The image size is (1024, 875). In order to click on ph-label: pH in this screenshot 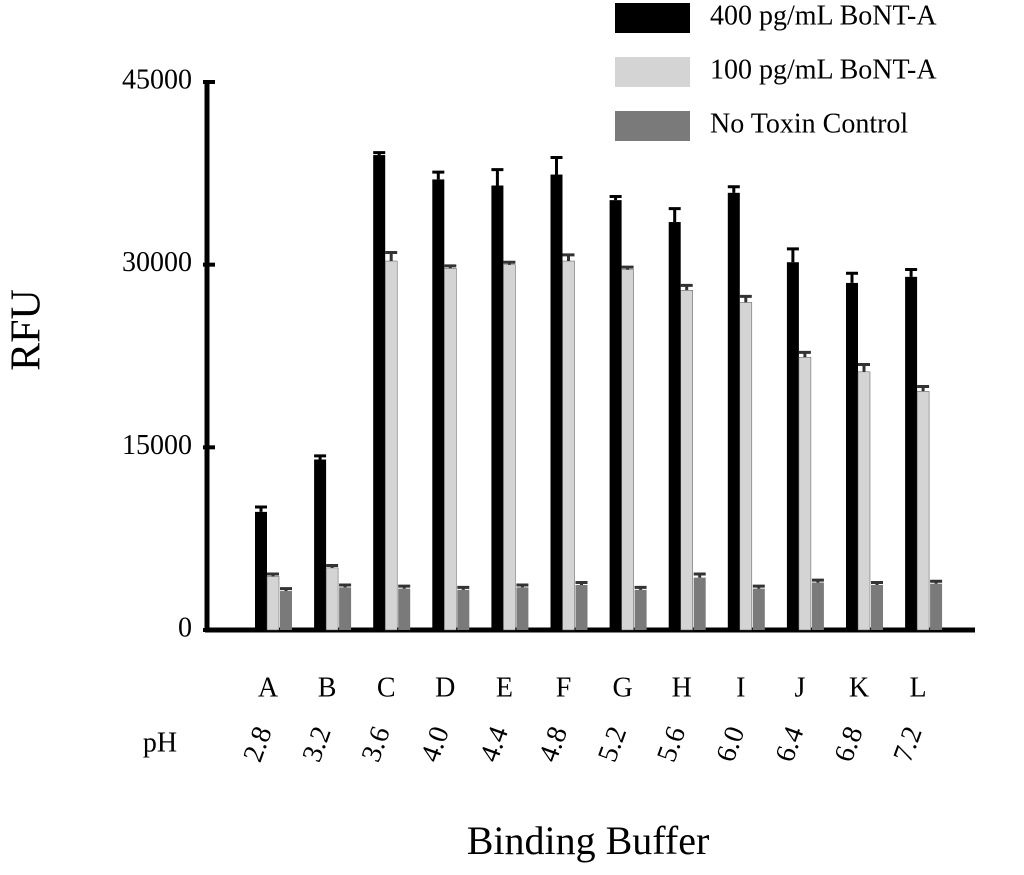, I will do `click(160, 742)`.